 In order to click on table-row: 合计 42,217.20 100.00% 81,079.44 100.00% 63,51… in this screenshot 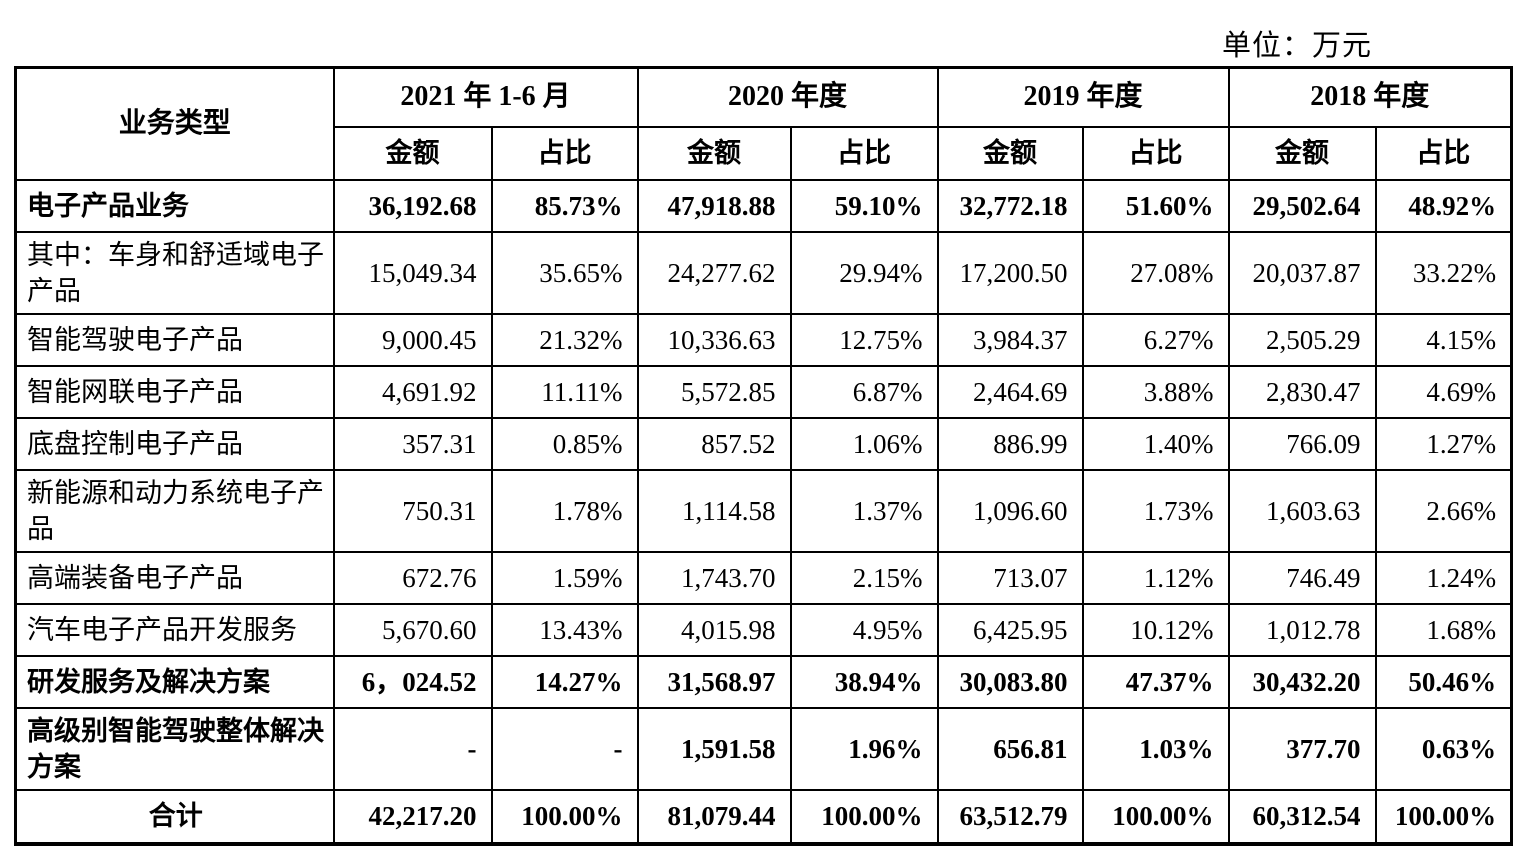, I will do `click(763, 816)`.